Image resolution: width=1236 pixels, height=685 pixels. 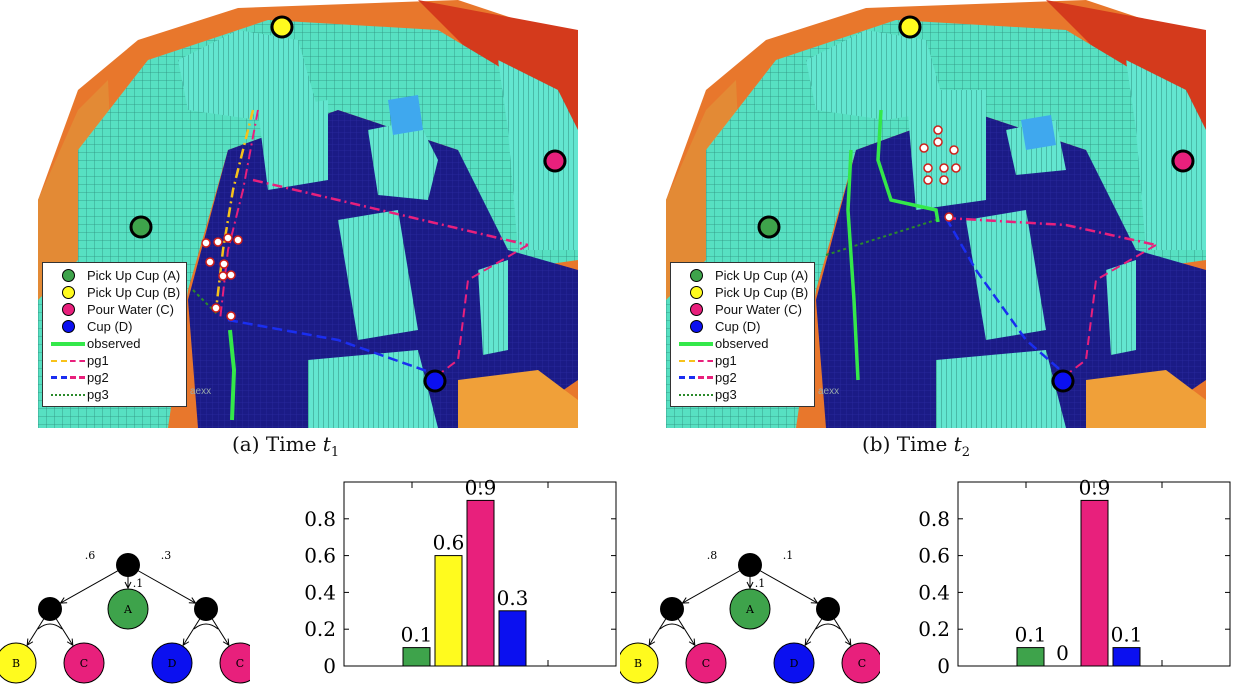 I want to click on legend-label: pg1, so click(x=726, y=360).